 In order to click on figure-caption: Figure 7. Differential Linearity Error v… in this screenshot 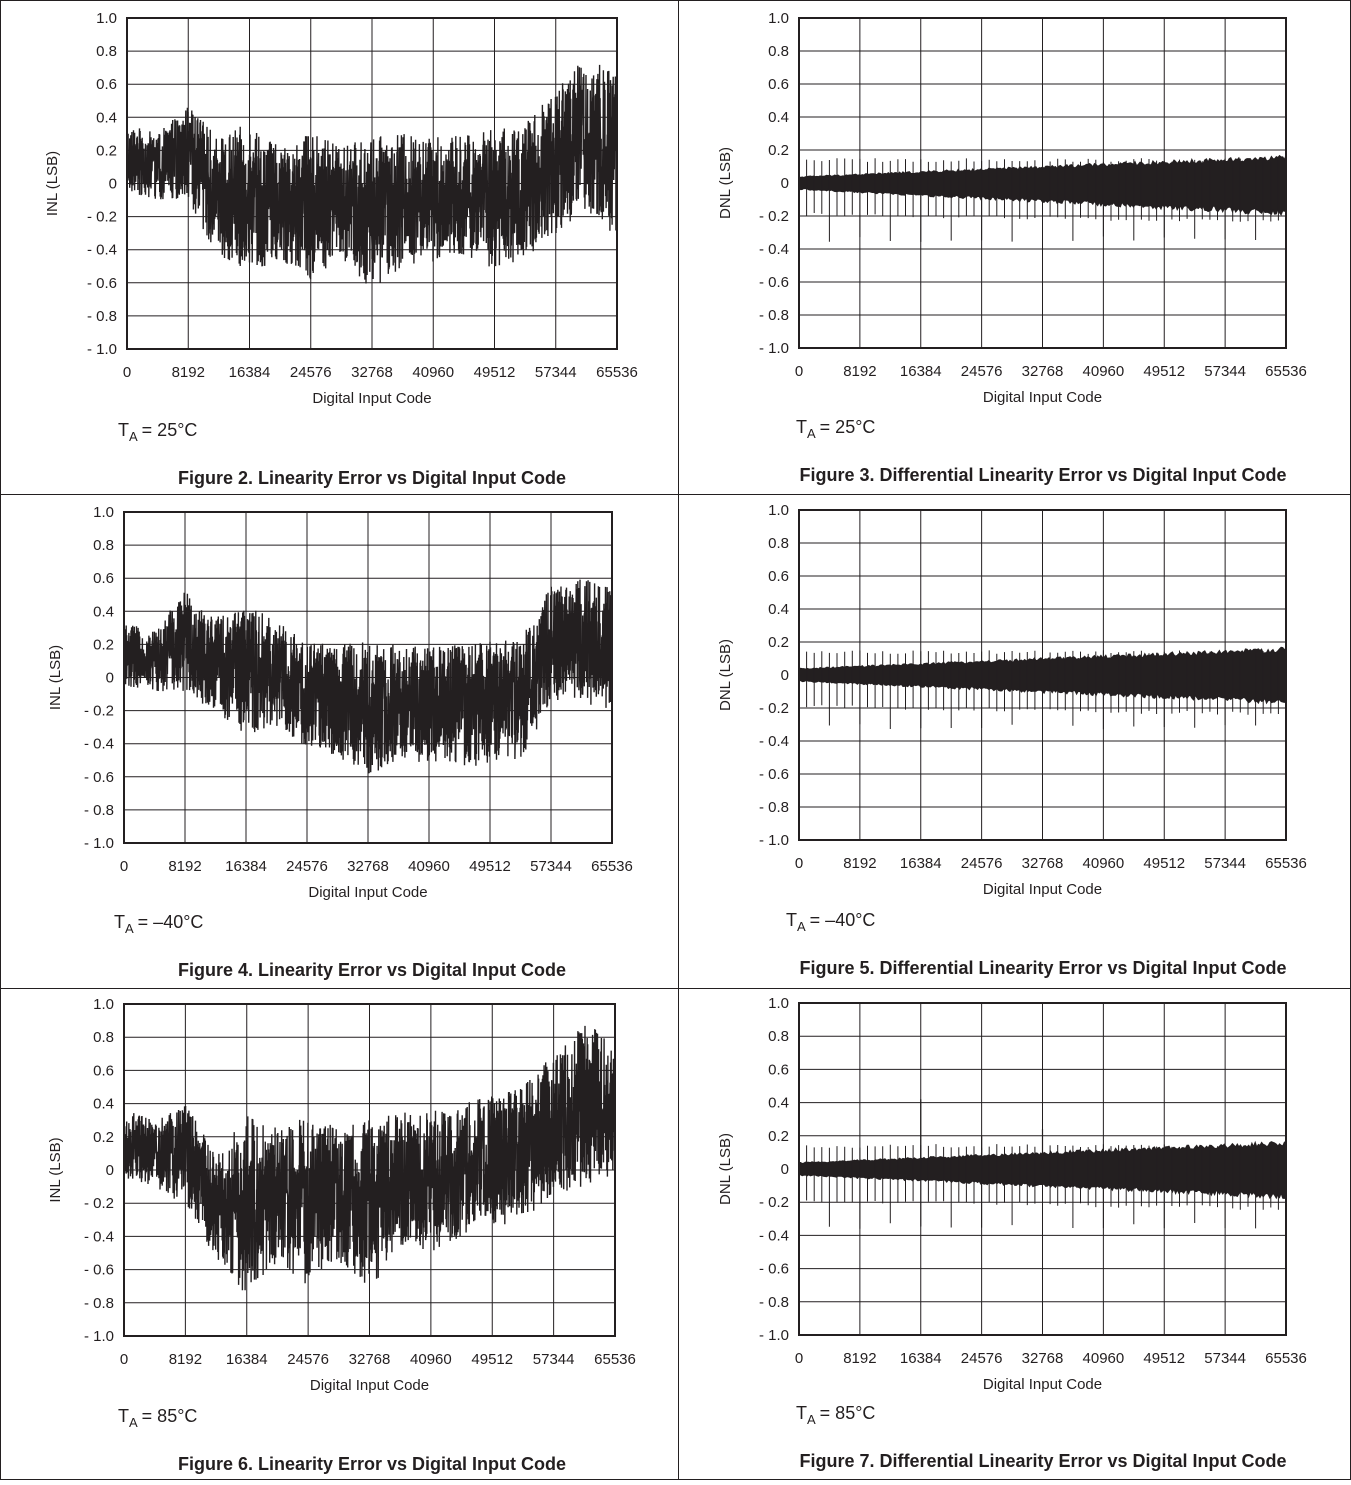, I will do `click(1042, 1461)`.